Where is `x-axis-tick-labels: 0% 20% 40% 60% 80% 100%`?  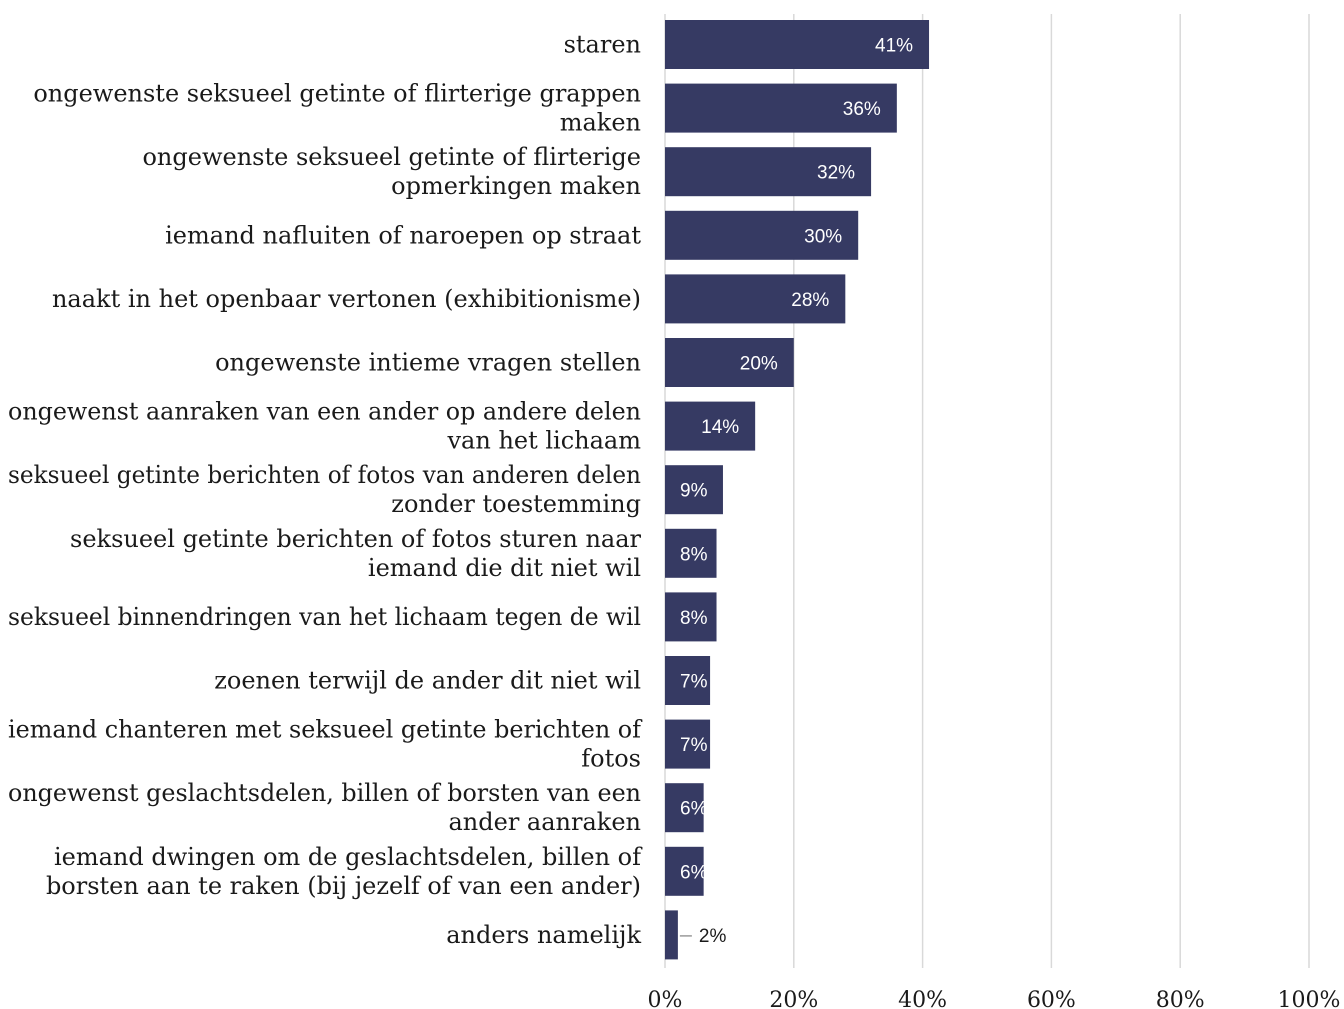 x-axis-tick-labels: 0% 20% 40% 60% 80% 100% is located at coordinates (994, 998).